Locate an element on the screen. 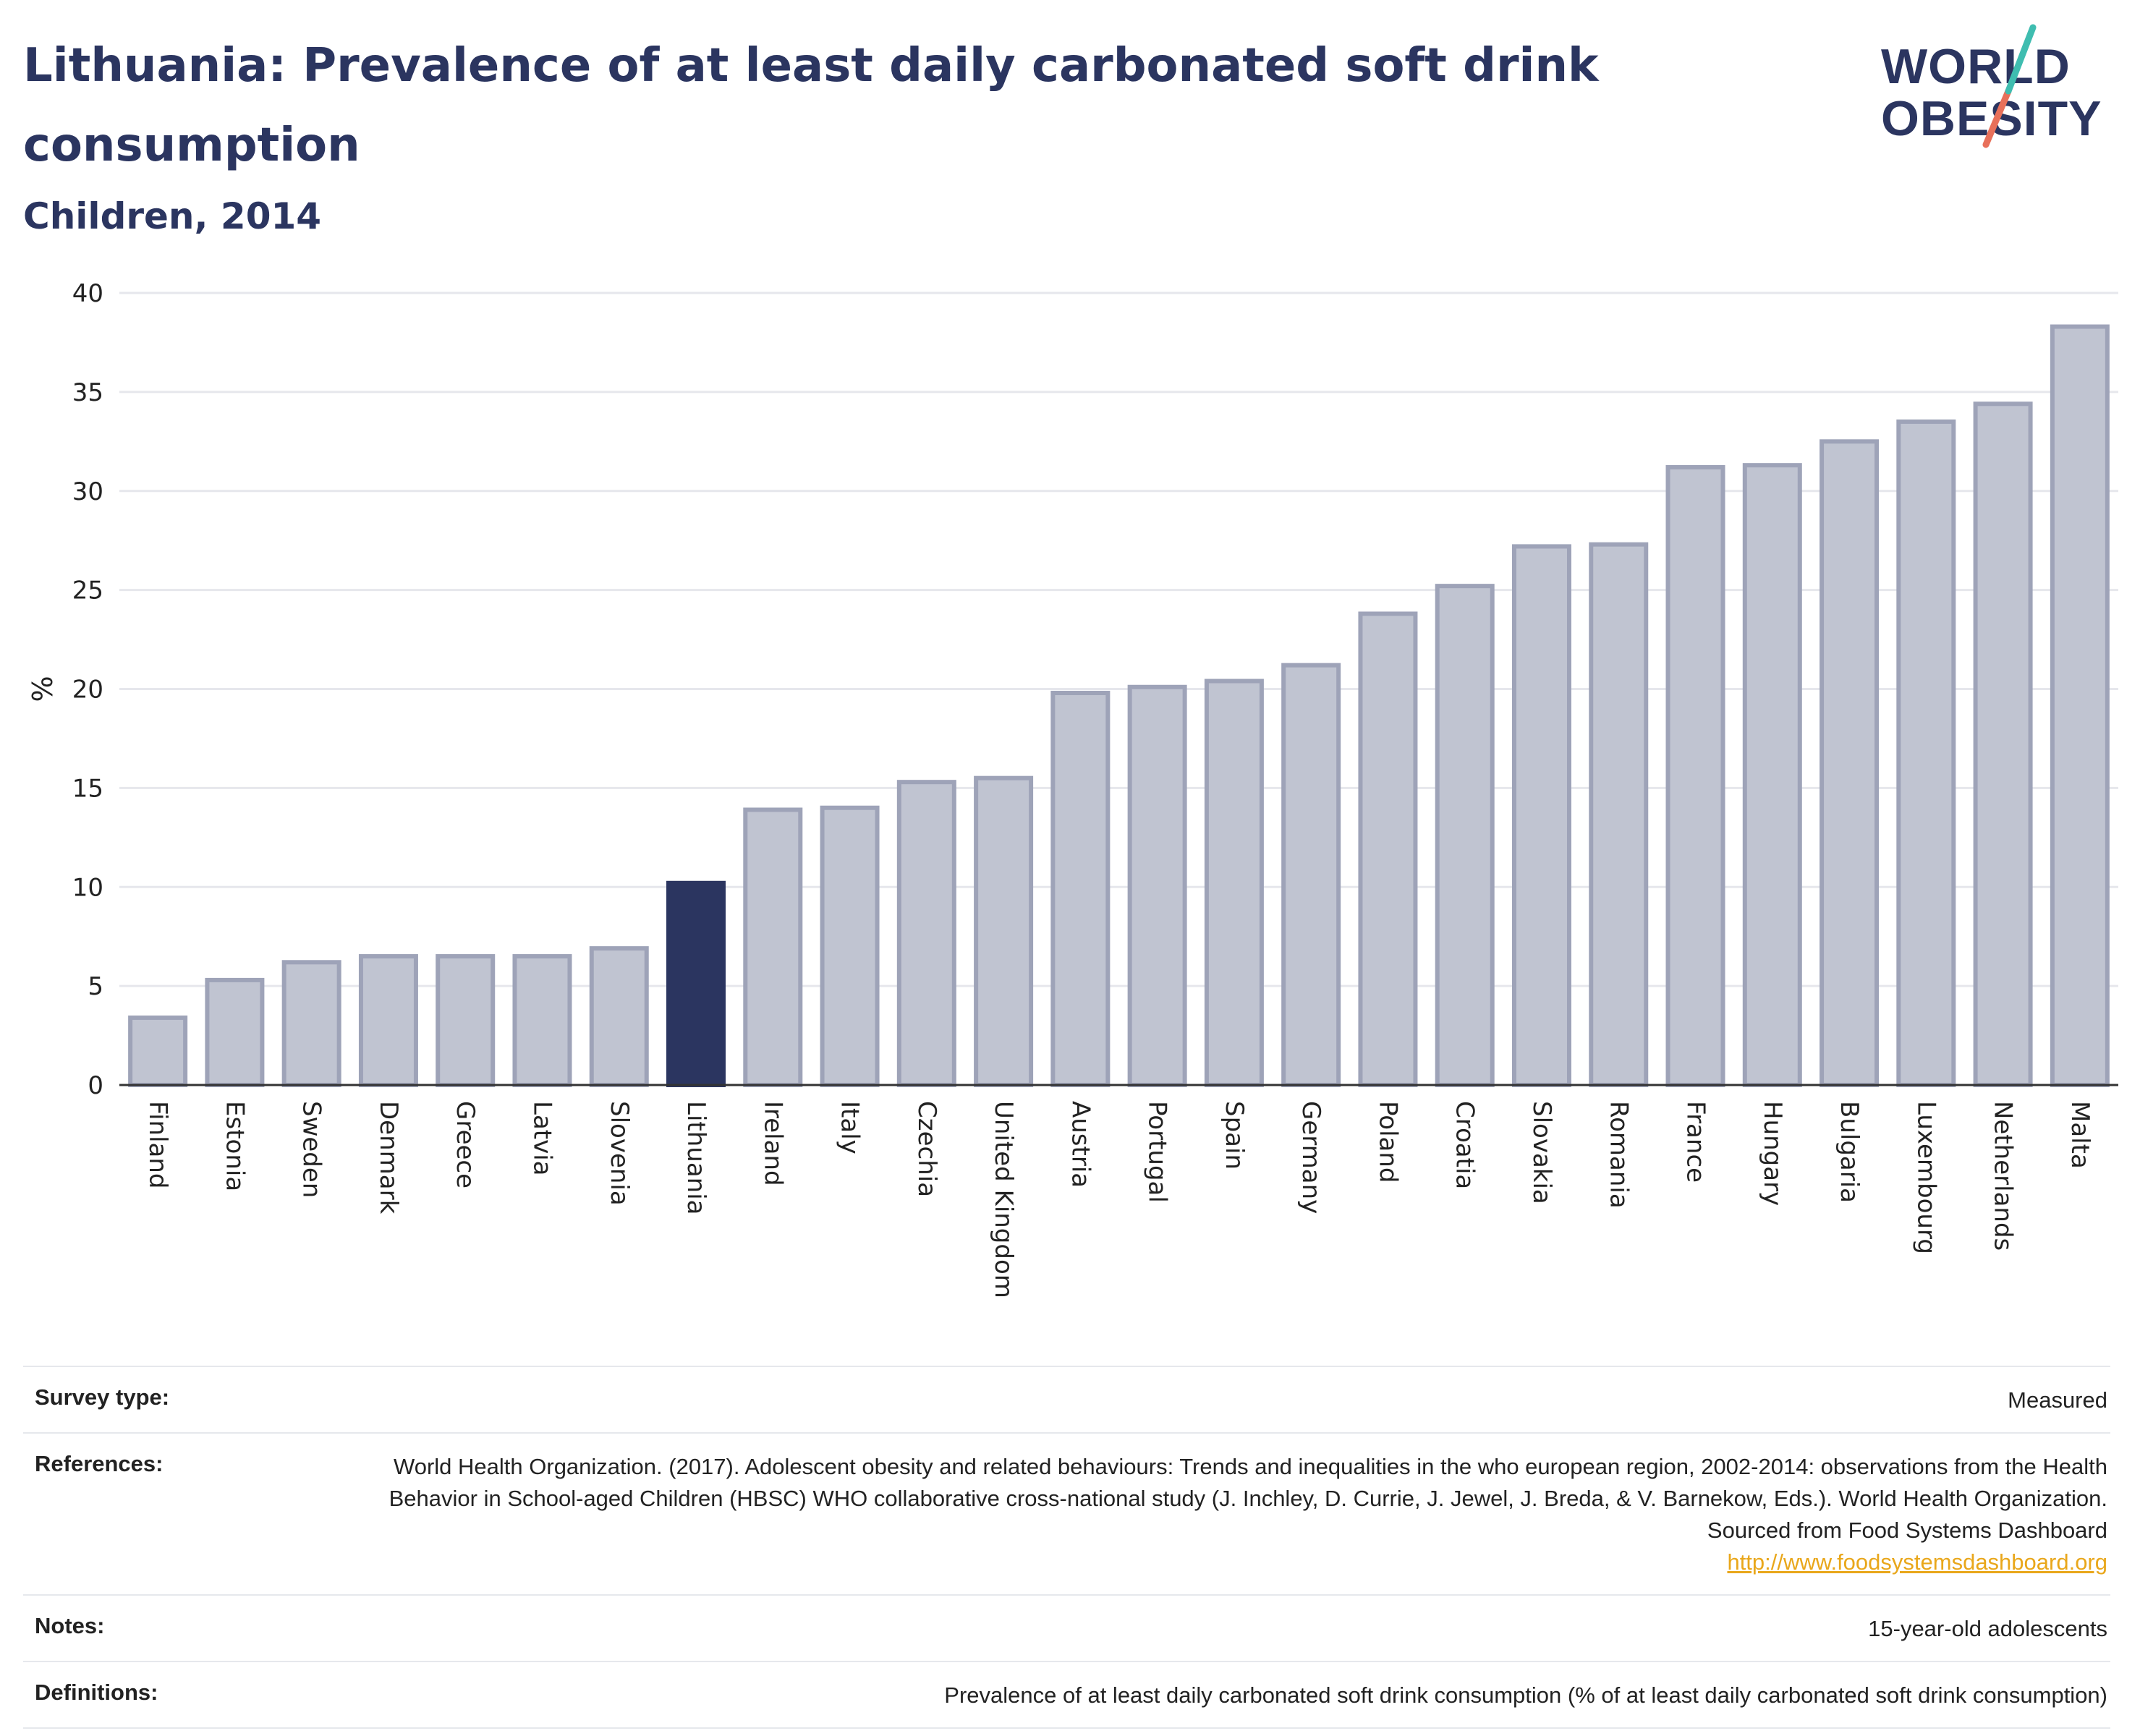  x-tick-label: Bulgaria is located at coordinates (1849, 1152).